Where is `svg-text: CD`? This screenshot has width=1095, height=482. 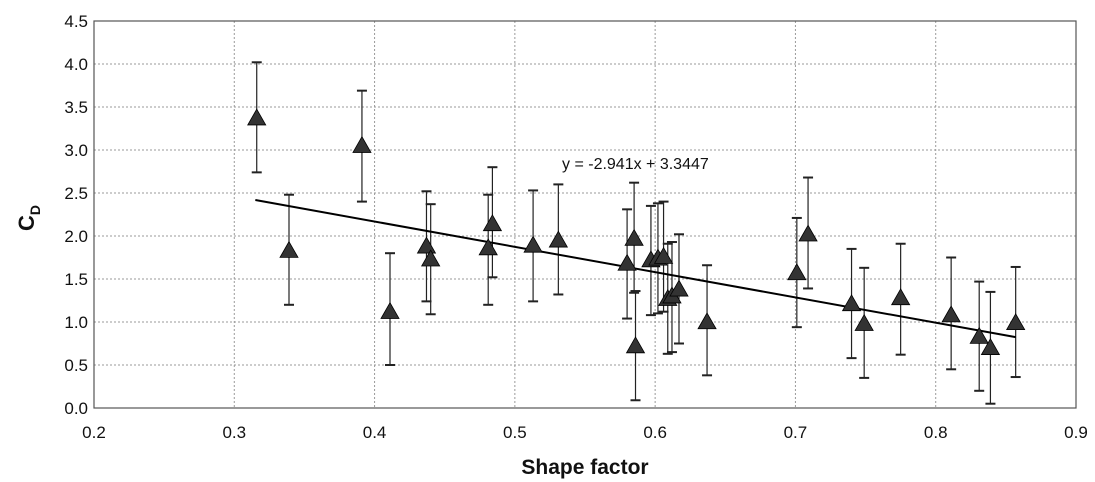 svg-text: CD is located at coordinates (28, 218).